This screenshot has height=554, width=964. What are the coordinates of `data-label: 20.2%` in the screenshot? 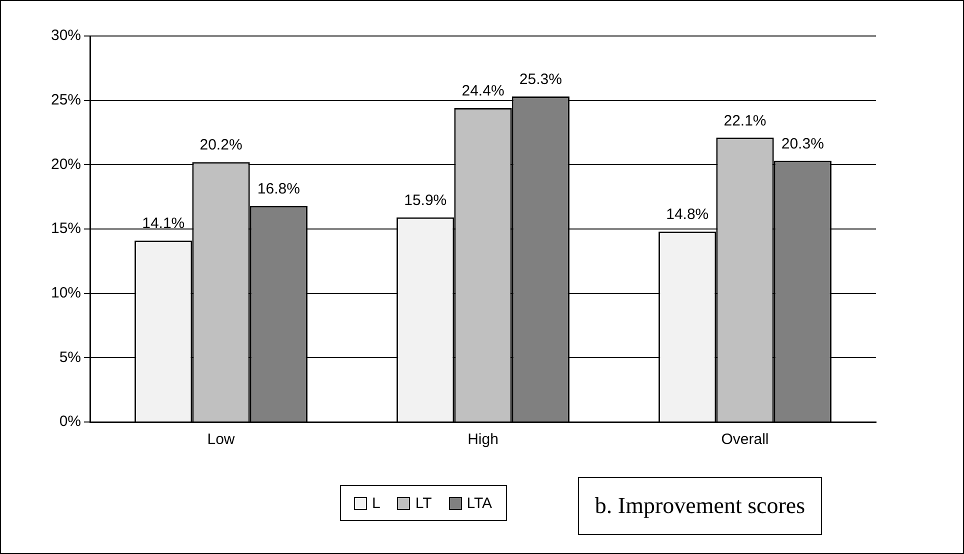 It's located at (221, 145).